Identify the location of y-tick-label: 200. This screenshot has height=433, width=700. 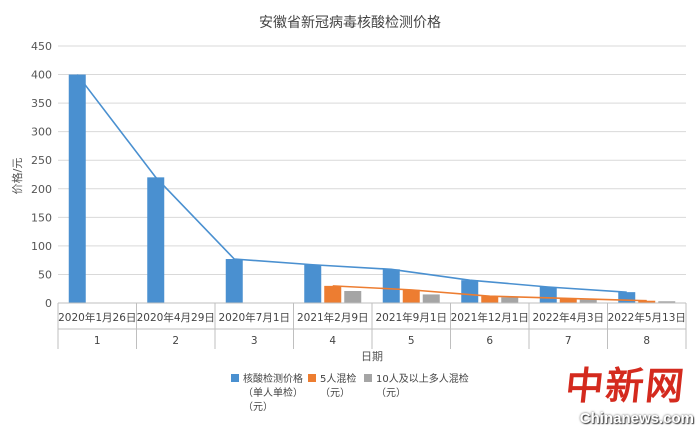
(41, 189).